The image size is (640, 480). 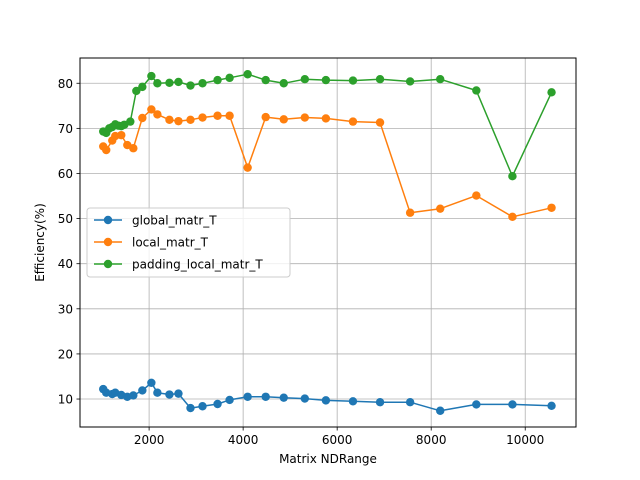 I want to click on y-tick-label: 40, so click(x=65, y=264).